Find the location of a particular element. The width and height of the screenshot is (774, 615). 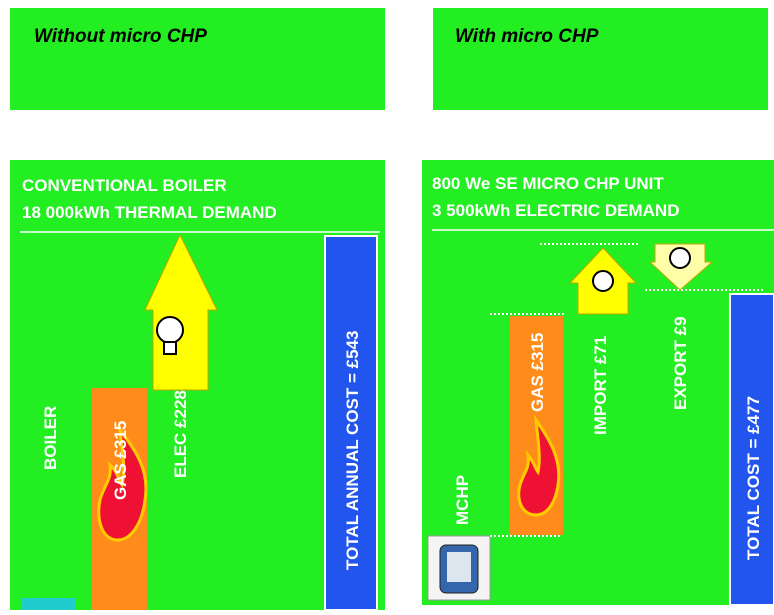

total-label: TOTAL ANNUAL COST = £543 is located at coordinates (352, 450).